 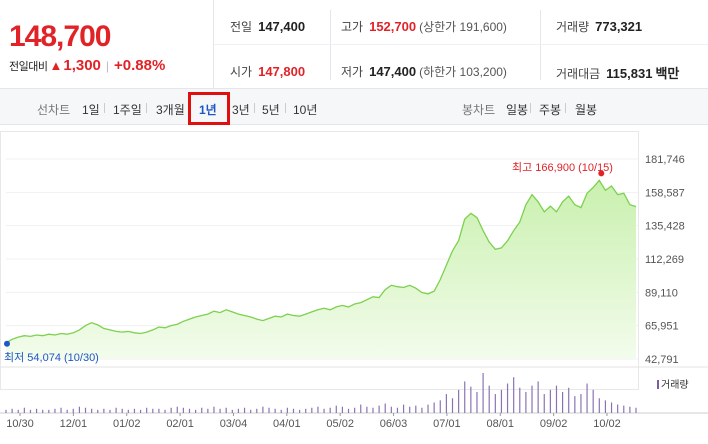 I want to click on price-change: 전일대비 ▲ 1,300 | +0.88%, so click(x=87, y=65).